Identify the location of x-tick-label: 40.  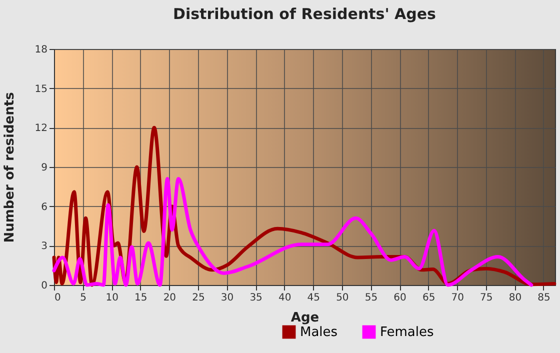
(285, 298).